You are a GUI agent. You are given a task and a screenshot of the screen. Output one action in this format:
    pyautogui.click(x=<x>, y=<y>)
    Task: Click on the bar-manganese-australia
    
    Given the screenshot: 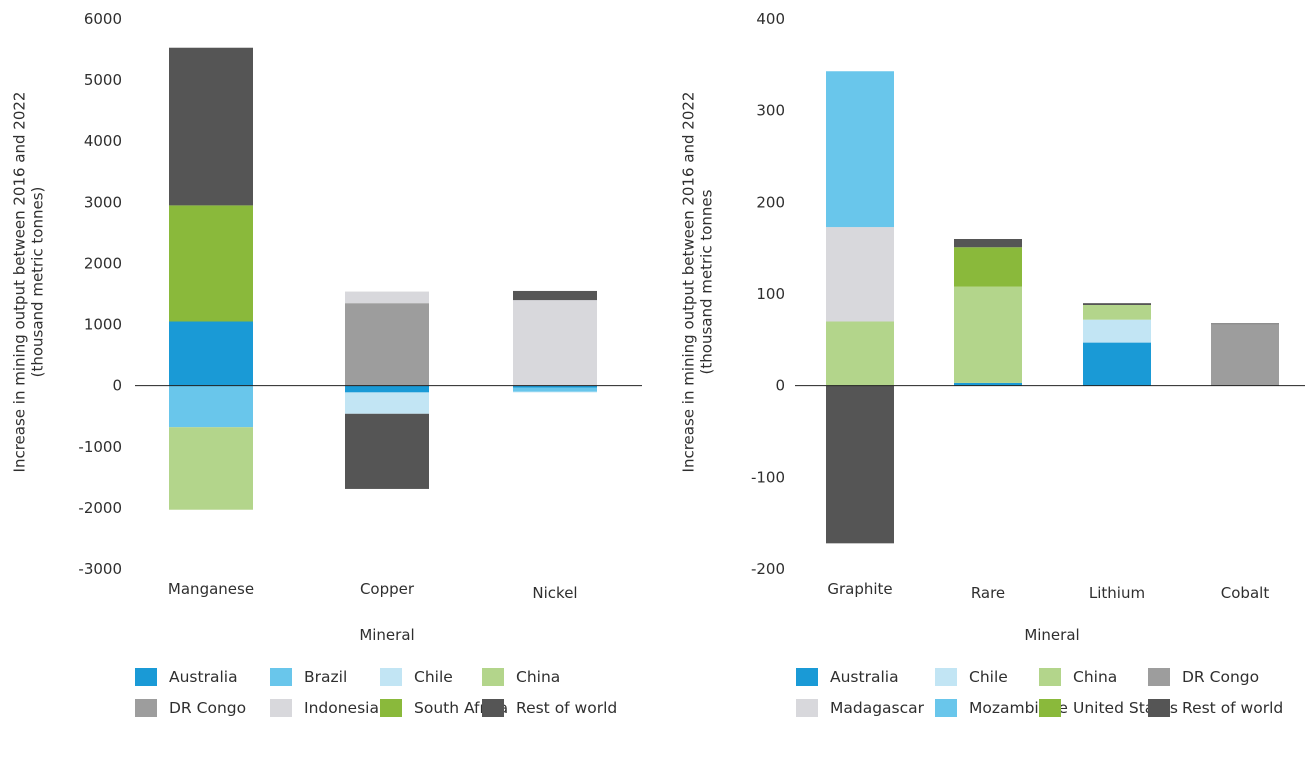 What is the action you would take?
    pyautogui.click(x=211, y=353)
    